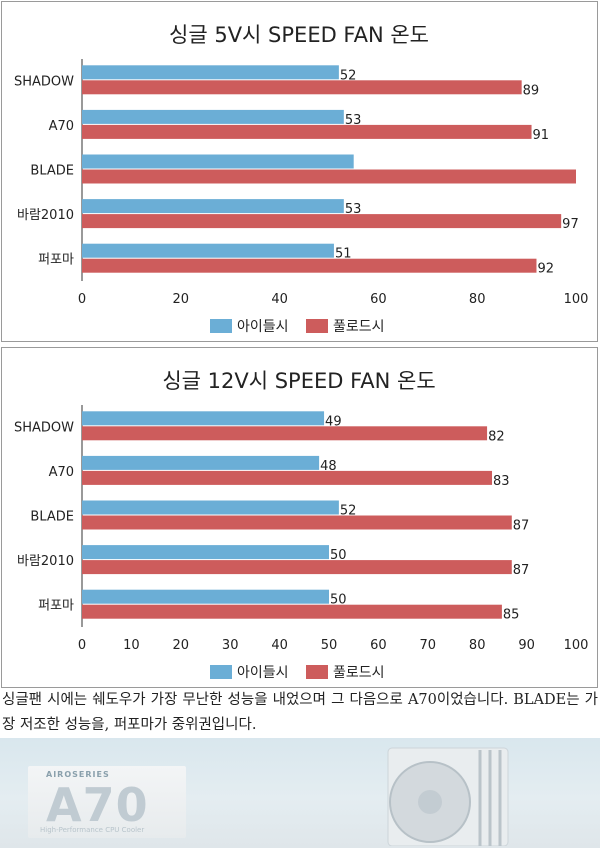 Image resolution: width=600 pixels, height=848 pixels. Describe the element at coordinates (570, 224) in the screenshot. I see `data-label: 97` at that location.